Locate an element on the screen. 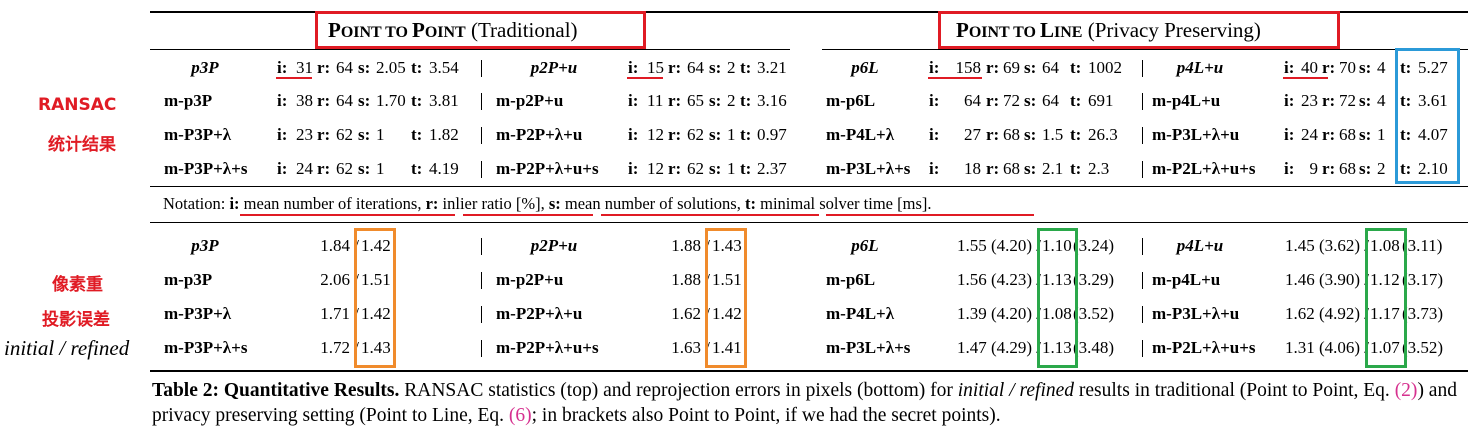 This screenshot has width=1481, height=445. ransac-p2l-iterations-b: 24 is located at coordinates (1309, 134).